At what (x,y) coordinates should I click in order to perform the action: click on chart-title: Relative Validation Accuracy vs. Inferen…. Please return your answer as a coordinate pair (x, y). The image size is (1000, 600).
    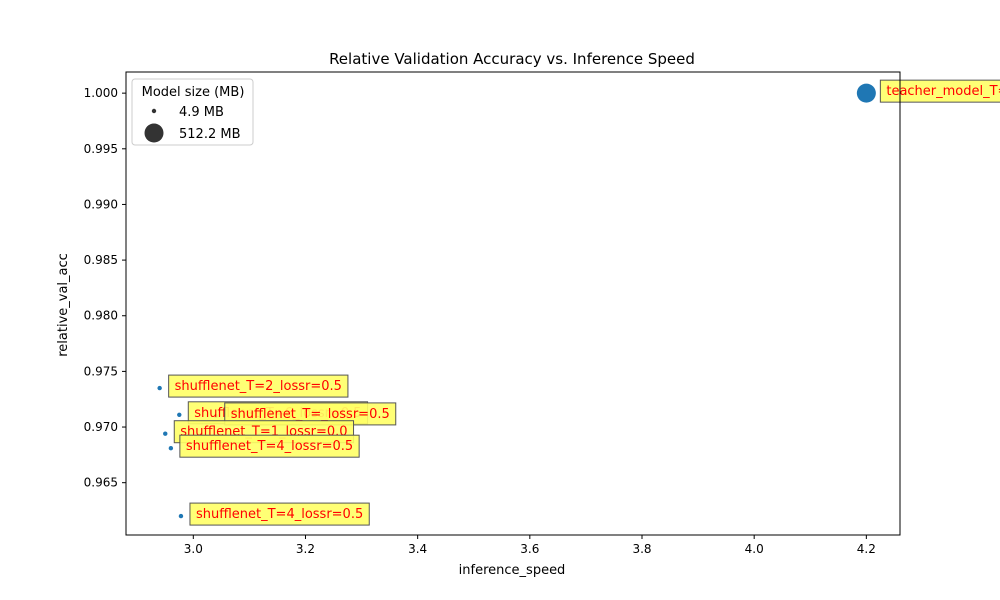
    Looking at the image, I should click on (512, 59).